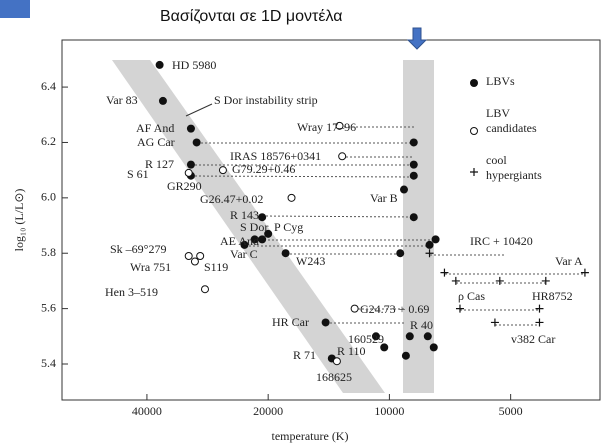 Image resolution: width=613 pixels, height=447 pixels. What do you see at coordinates (48, 307) in the screenshot?
I see `y-tick-label: 5.6` at bounding box center [48, 307].